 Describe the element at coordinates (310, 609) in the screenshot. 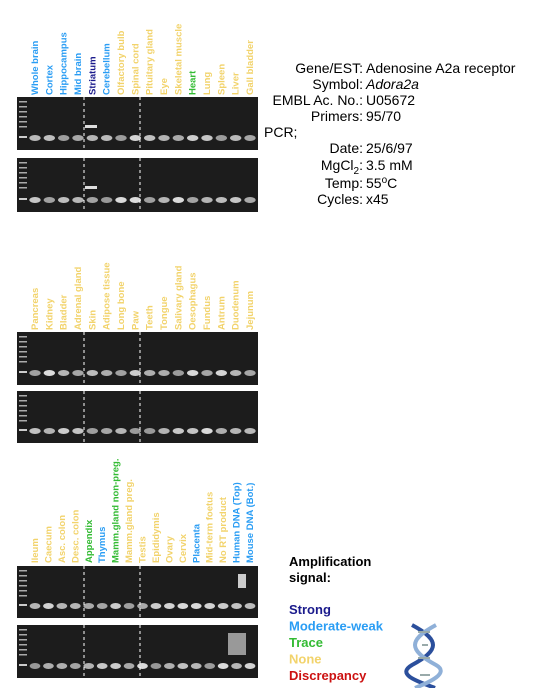

I see `legend-item: Strong` at that location.